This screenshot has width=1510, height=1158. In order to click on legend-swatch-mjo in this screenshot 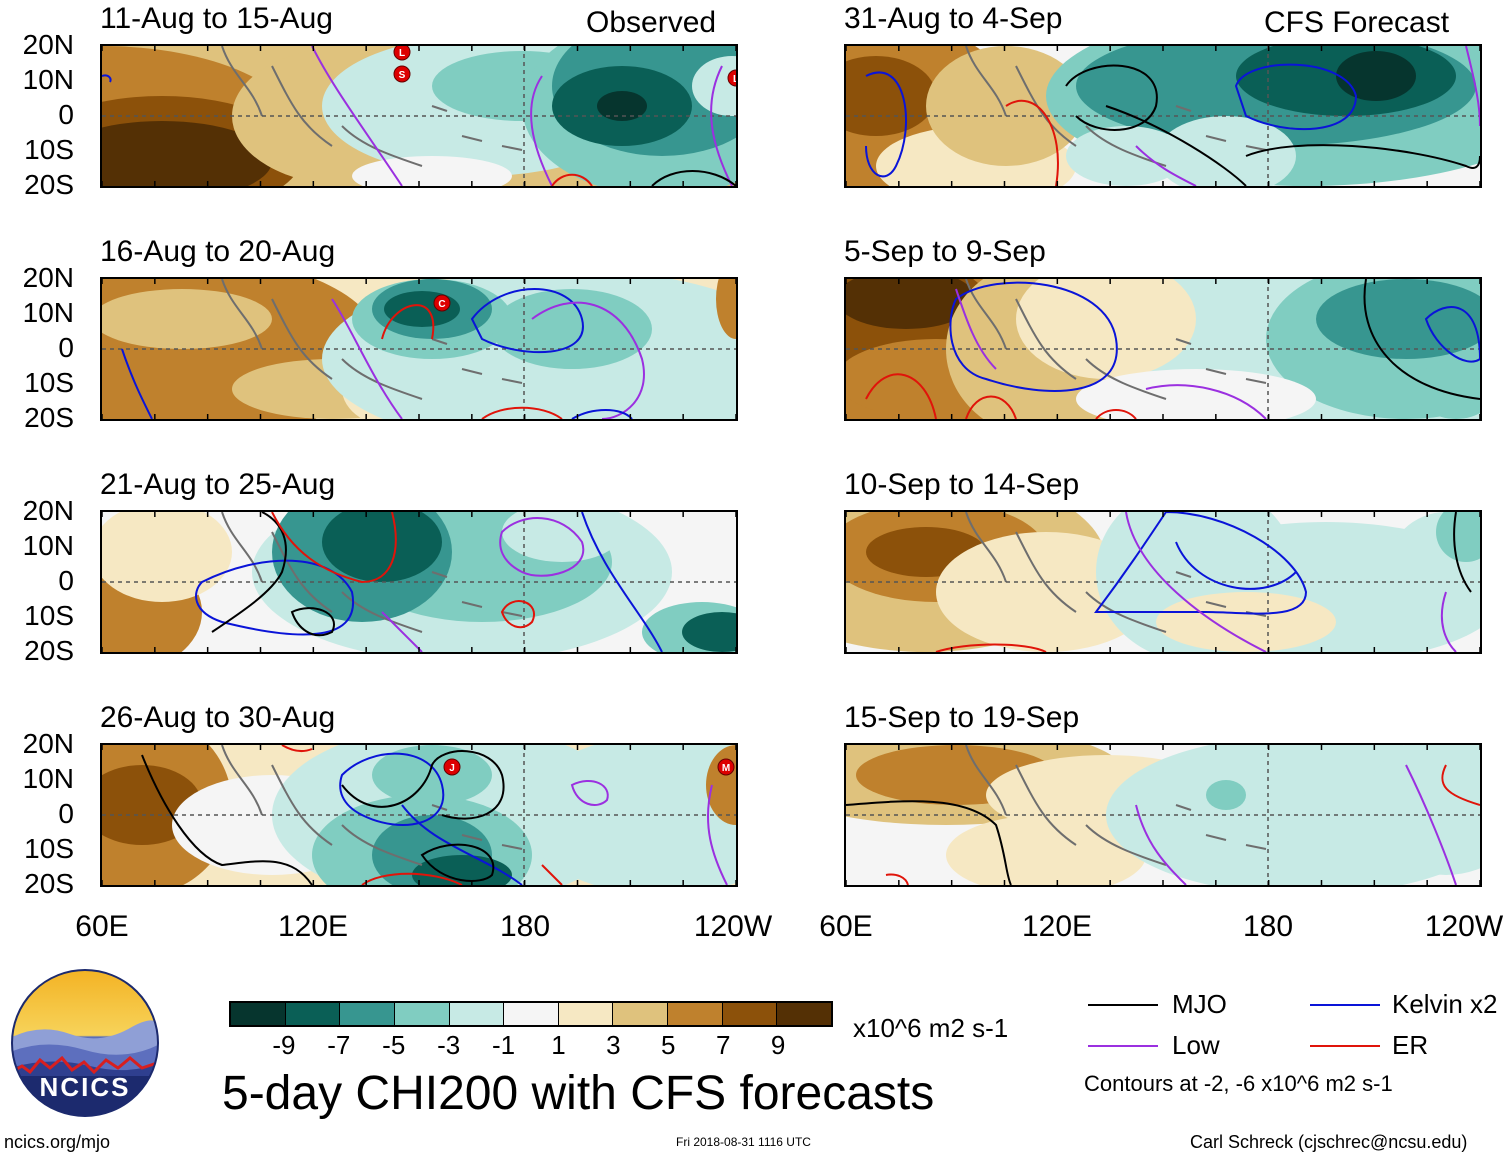, I will do `click(1123, 1005)`.